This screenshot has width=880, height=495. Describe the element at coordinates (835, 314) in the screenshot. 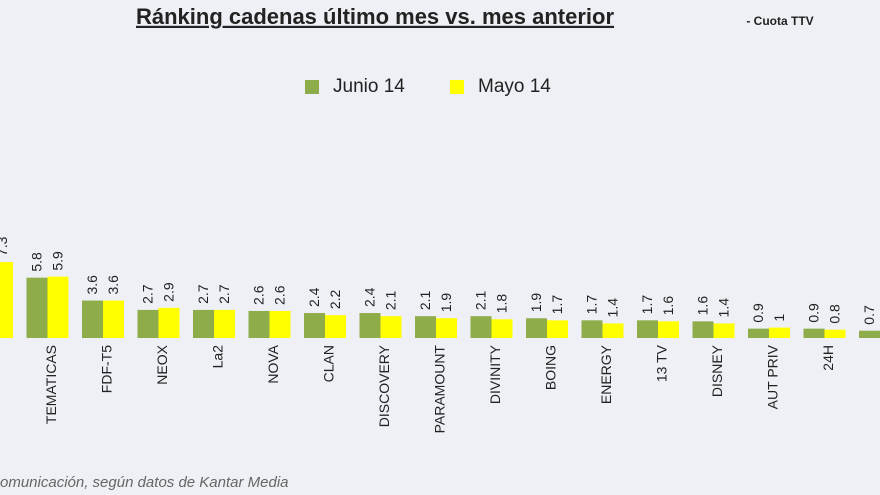

I see `data-label: 0.8` at that location.